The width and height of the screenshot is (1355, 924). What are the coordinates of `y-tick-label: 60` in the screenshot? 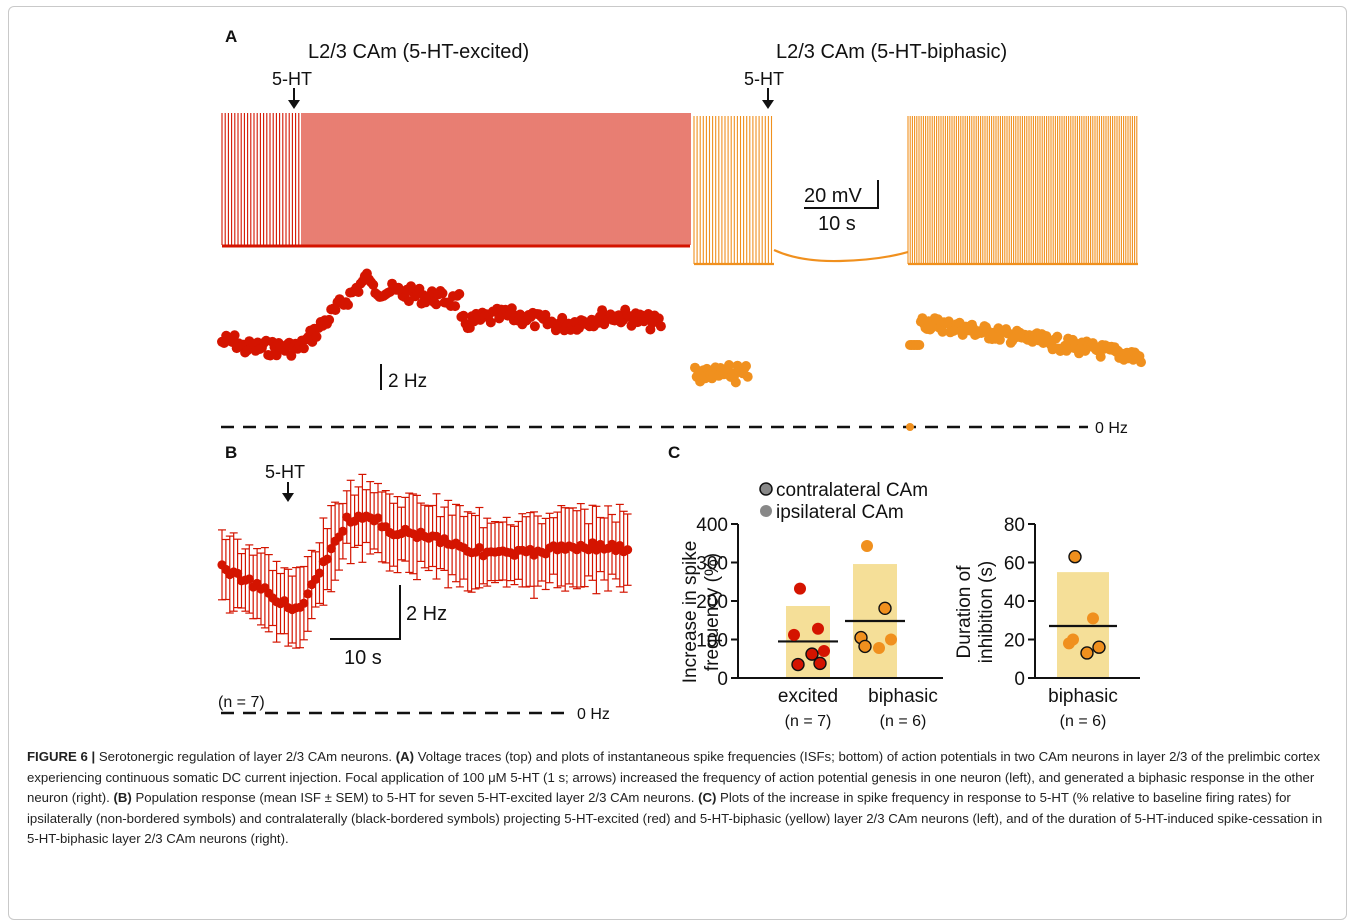 It's located at (1014, 564).